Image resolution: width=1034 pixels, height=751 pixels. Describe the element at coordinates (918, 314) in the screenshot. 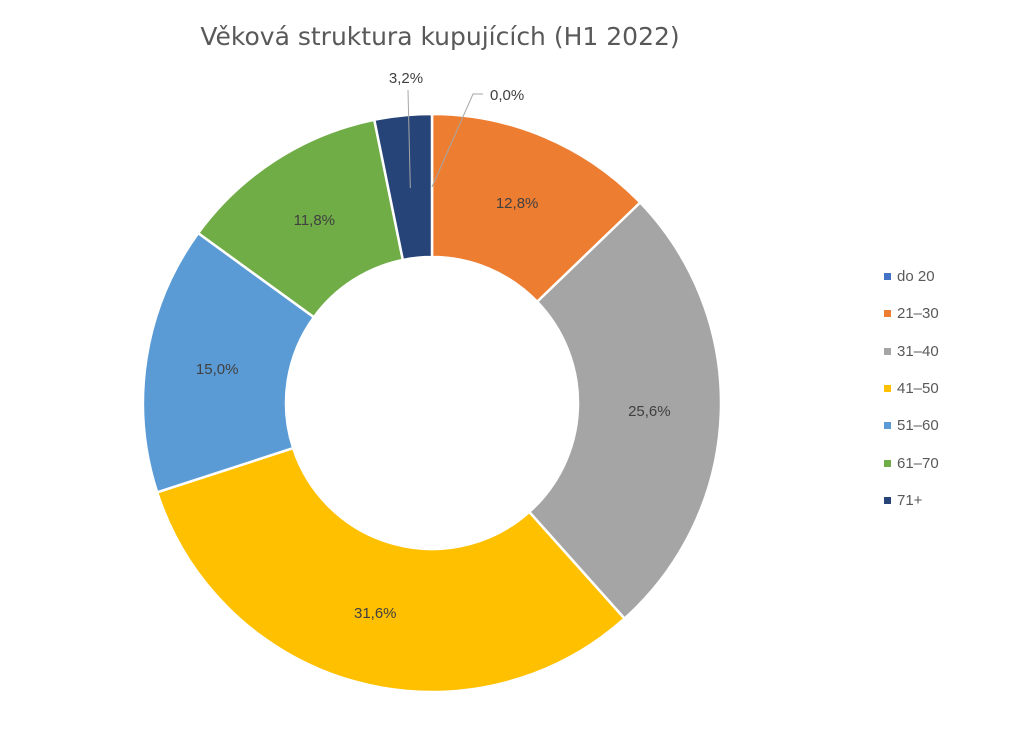

I see `legend-label: 21–30` at that location.